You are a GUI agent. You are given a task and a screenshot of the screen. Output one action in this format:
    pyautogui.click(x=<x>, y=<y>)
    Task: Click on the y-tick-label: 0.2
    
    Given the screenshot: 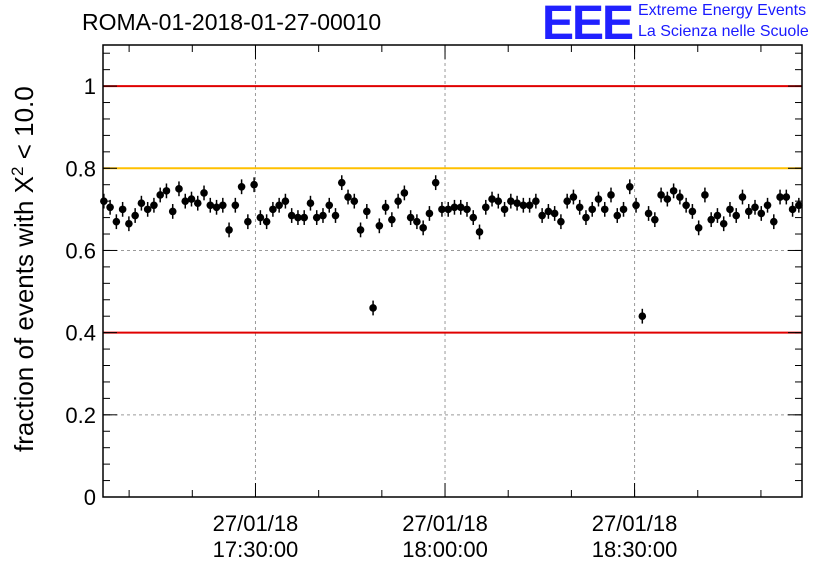 What is the action you would take?
    pyautogui.click(x=80, y=415)
    